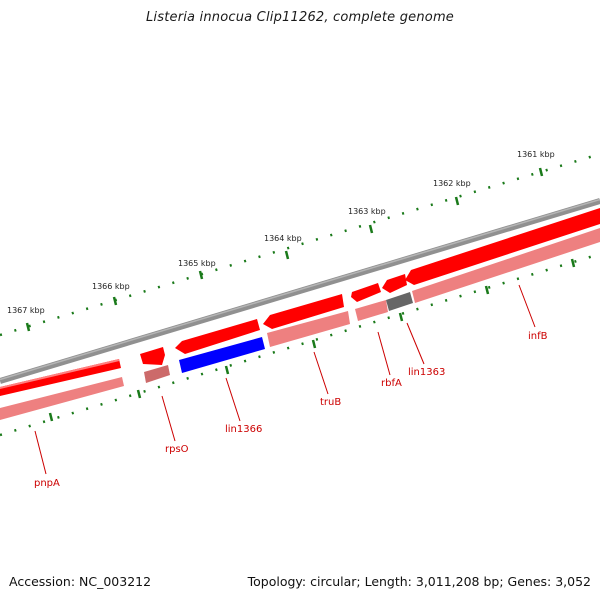 This screenshot has width=600, height=600. Describe the element at coordinates (303, 311) in the screenshot. I see `gene-truB-arrow` at that location.